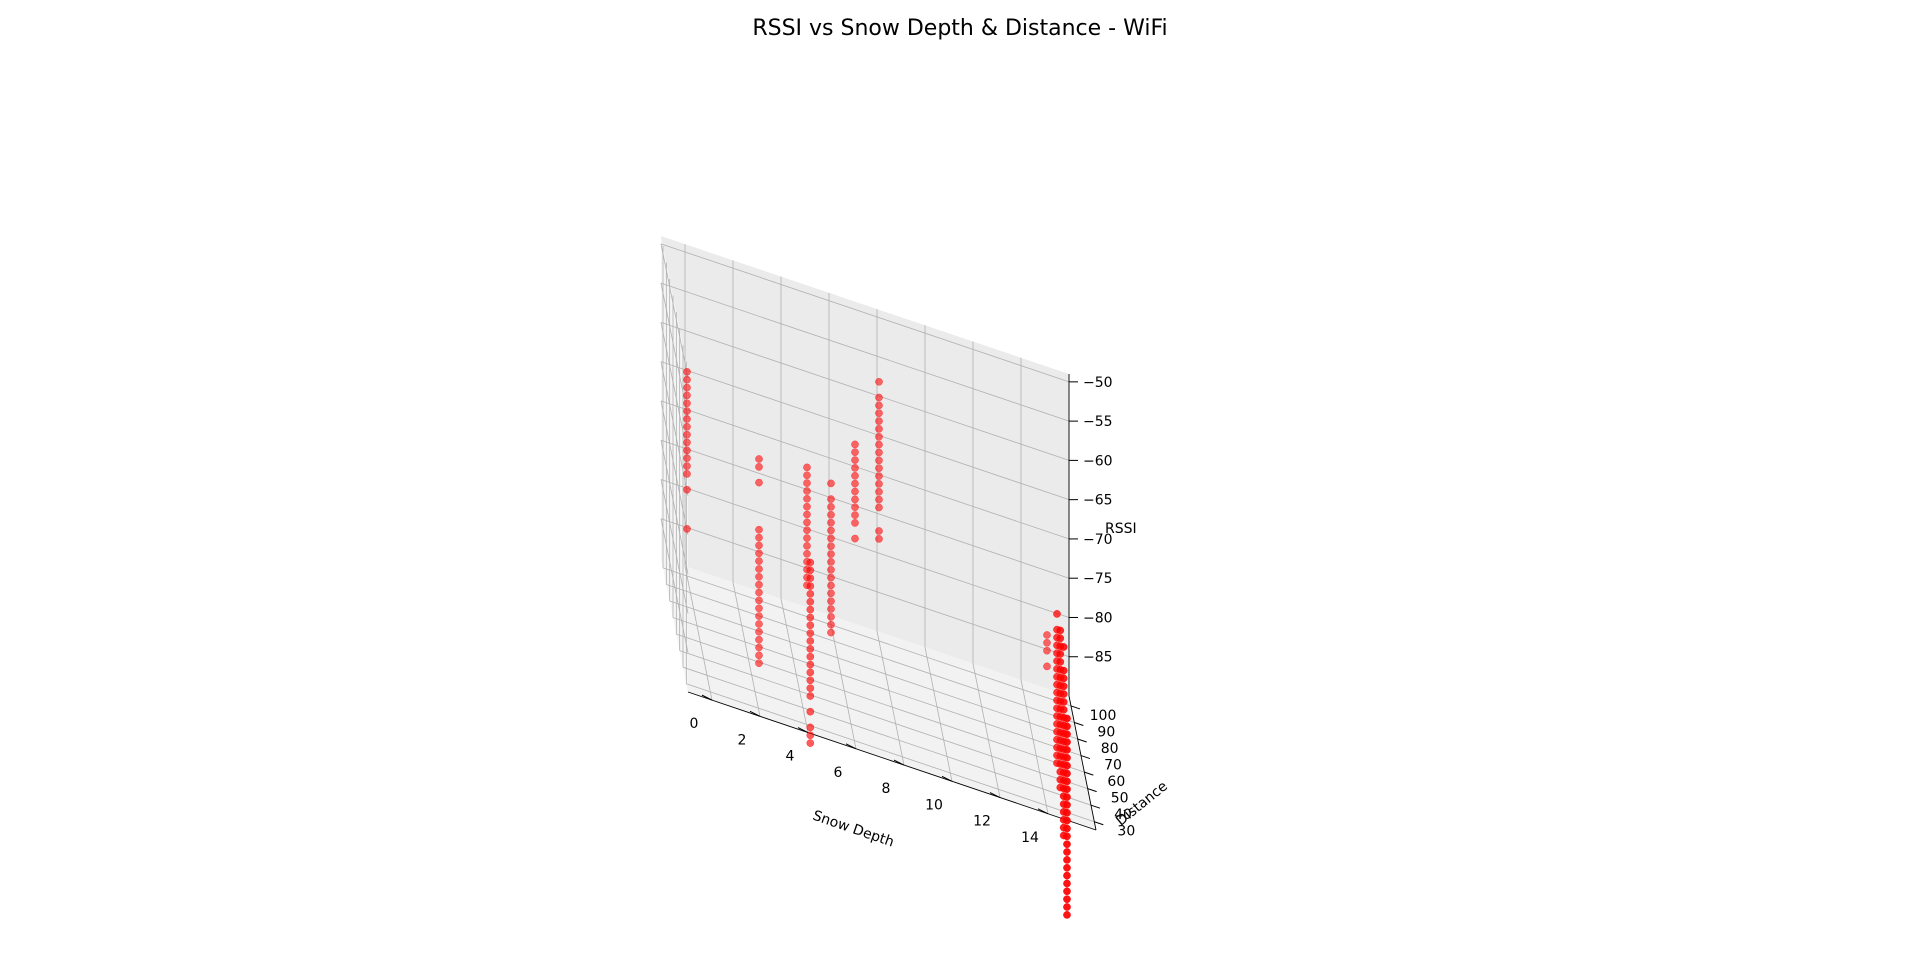 This screenshot has width=1920, height=975. Describe the element at coordinates (1121, 529) in the screenshot. I see `z-axis-label: RSSI` at that location.